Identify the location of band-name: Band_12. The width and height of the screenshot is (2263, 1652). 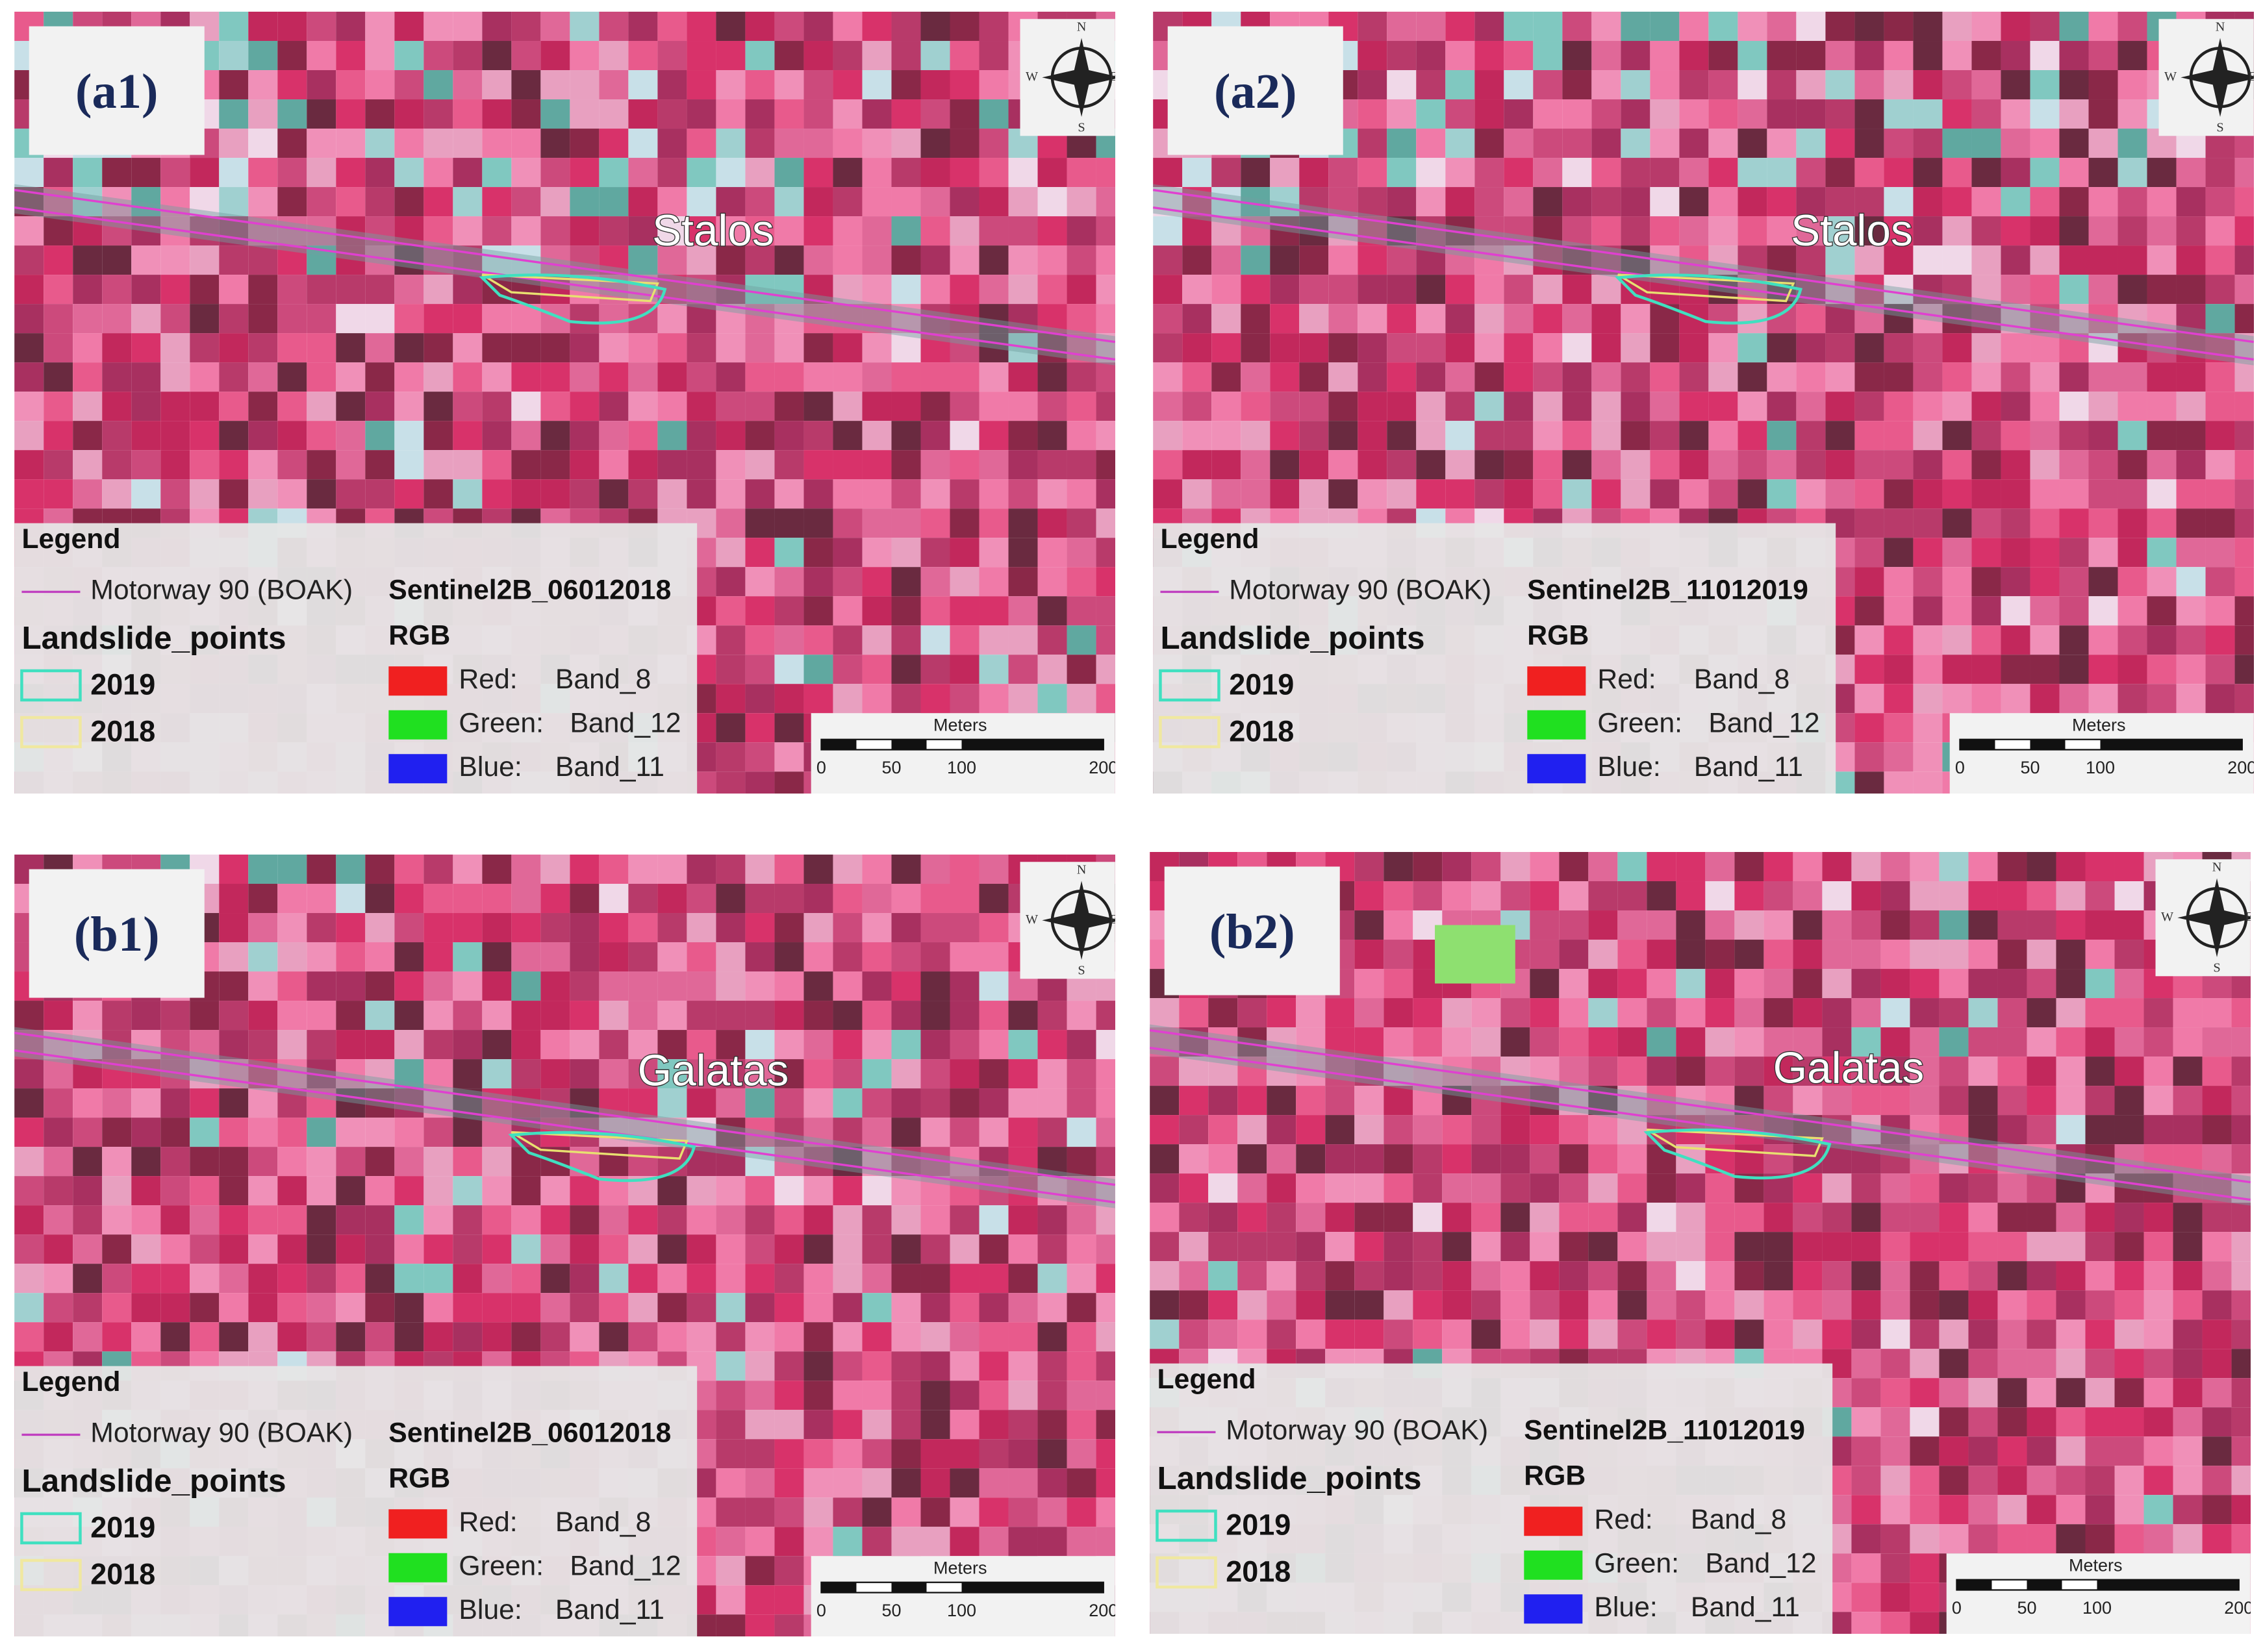
(1763, 724).